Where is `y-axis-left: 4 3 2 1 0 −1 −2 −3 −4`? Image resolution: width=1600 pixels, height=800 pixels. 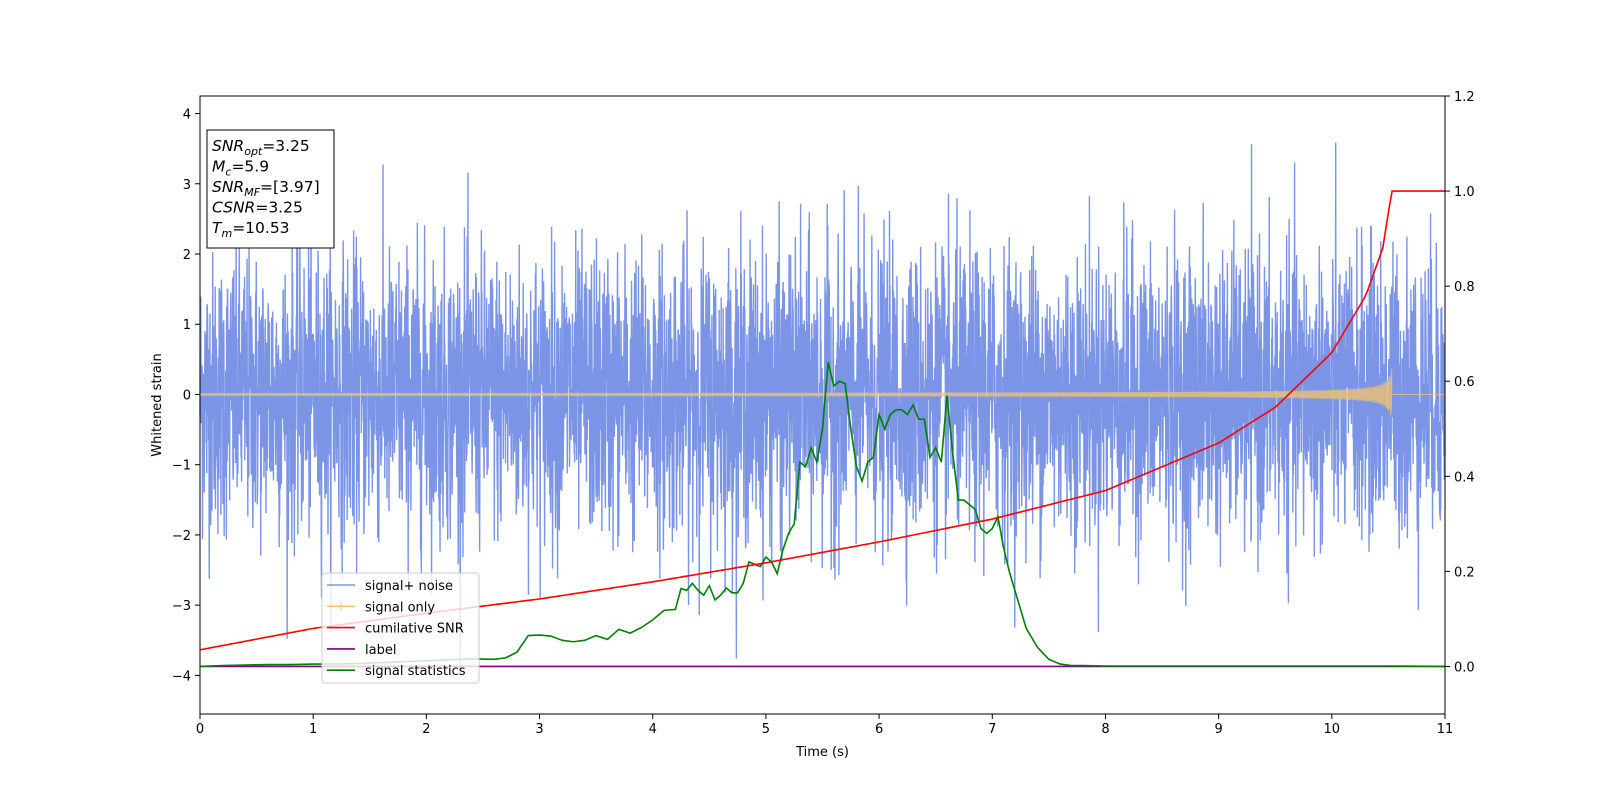 y-axis-left: 4 3 2 1 0 −1 −2 −3 −4 is located at coordinates (186, 396).